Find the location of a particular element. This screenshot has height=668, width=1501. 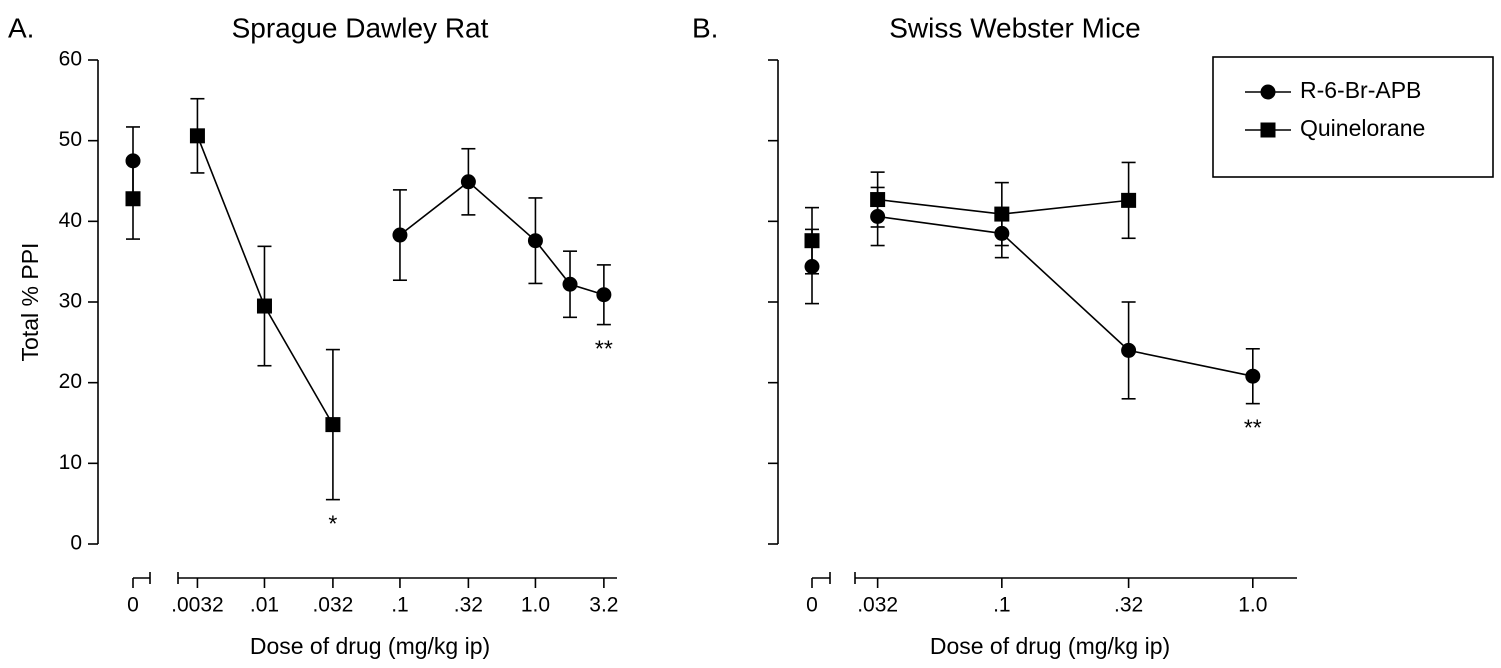

significance-marker: * is located at coordinates (332, 524).